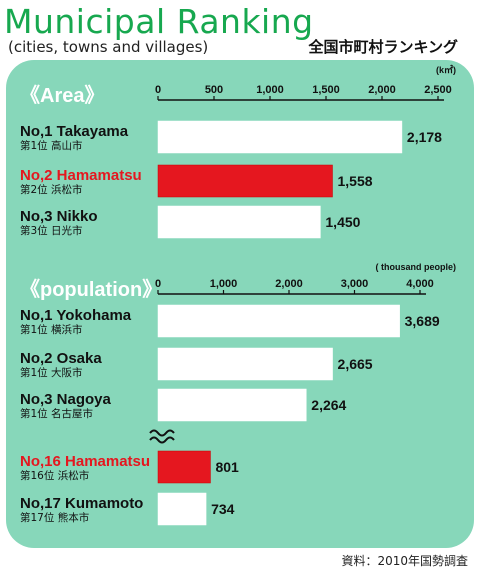  I want to click on row-sublabel: 第1位 横浜市, so click(51, 329).